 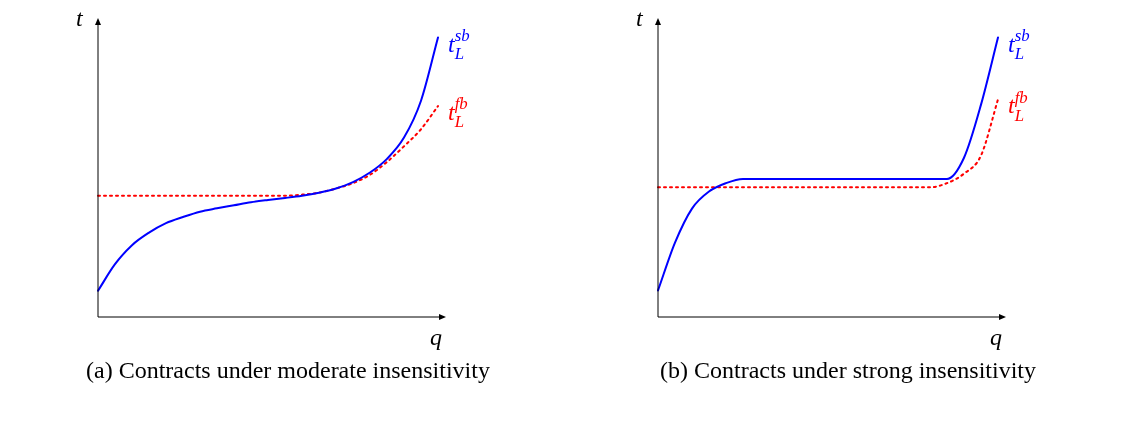 I want to click on text: (a) Contracts under moderate insensitivity, so click(x=288, y=370).